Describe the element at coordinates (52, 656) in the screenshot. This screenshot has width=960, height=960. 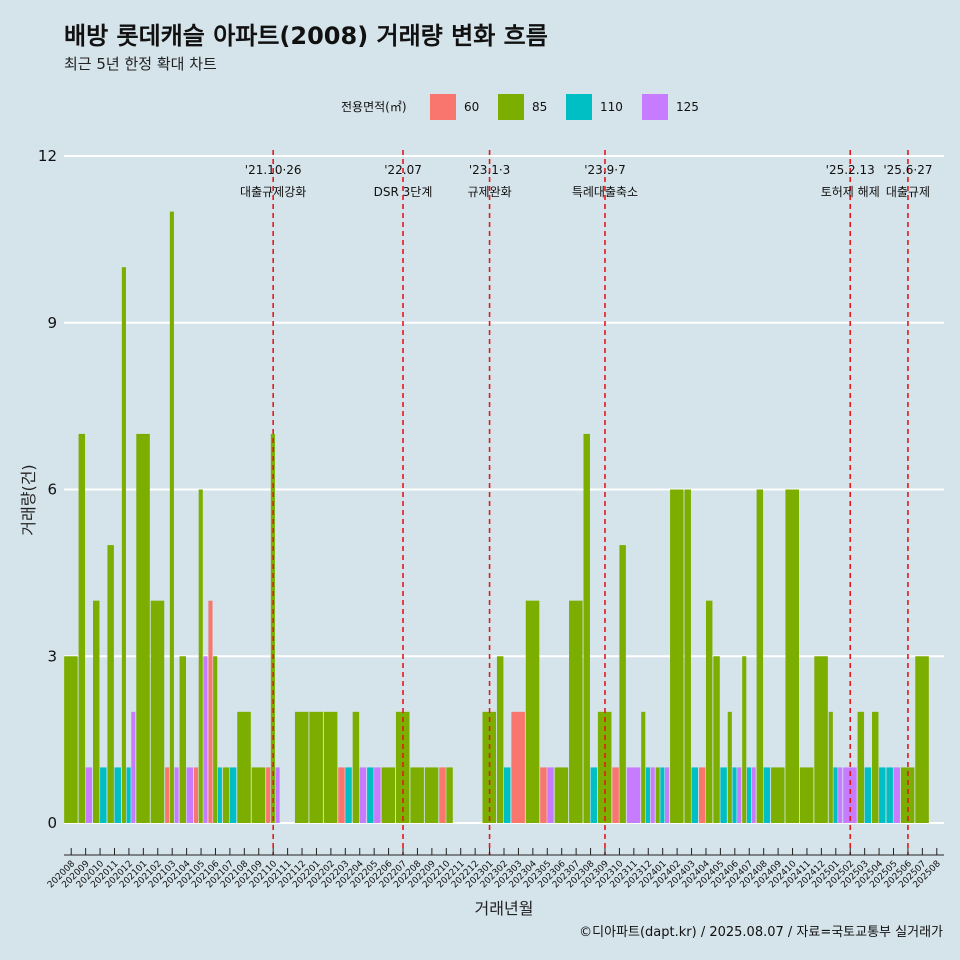
I see `y-tick-label: 3` at that location.